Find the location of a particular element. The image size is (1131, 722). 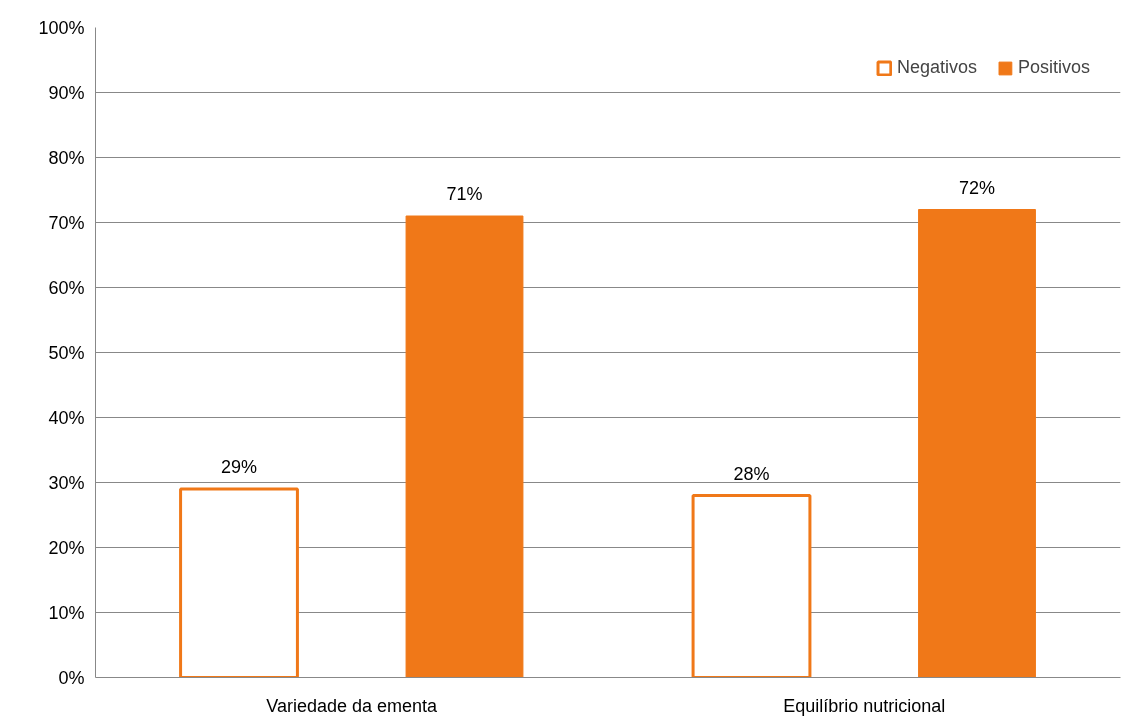

x-tick-label: Variedade da ementa is located at coordinates (352, 705).